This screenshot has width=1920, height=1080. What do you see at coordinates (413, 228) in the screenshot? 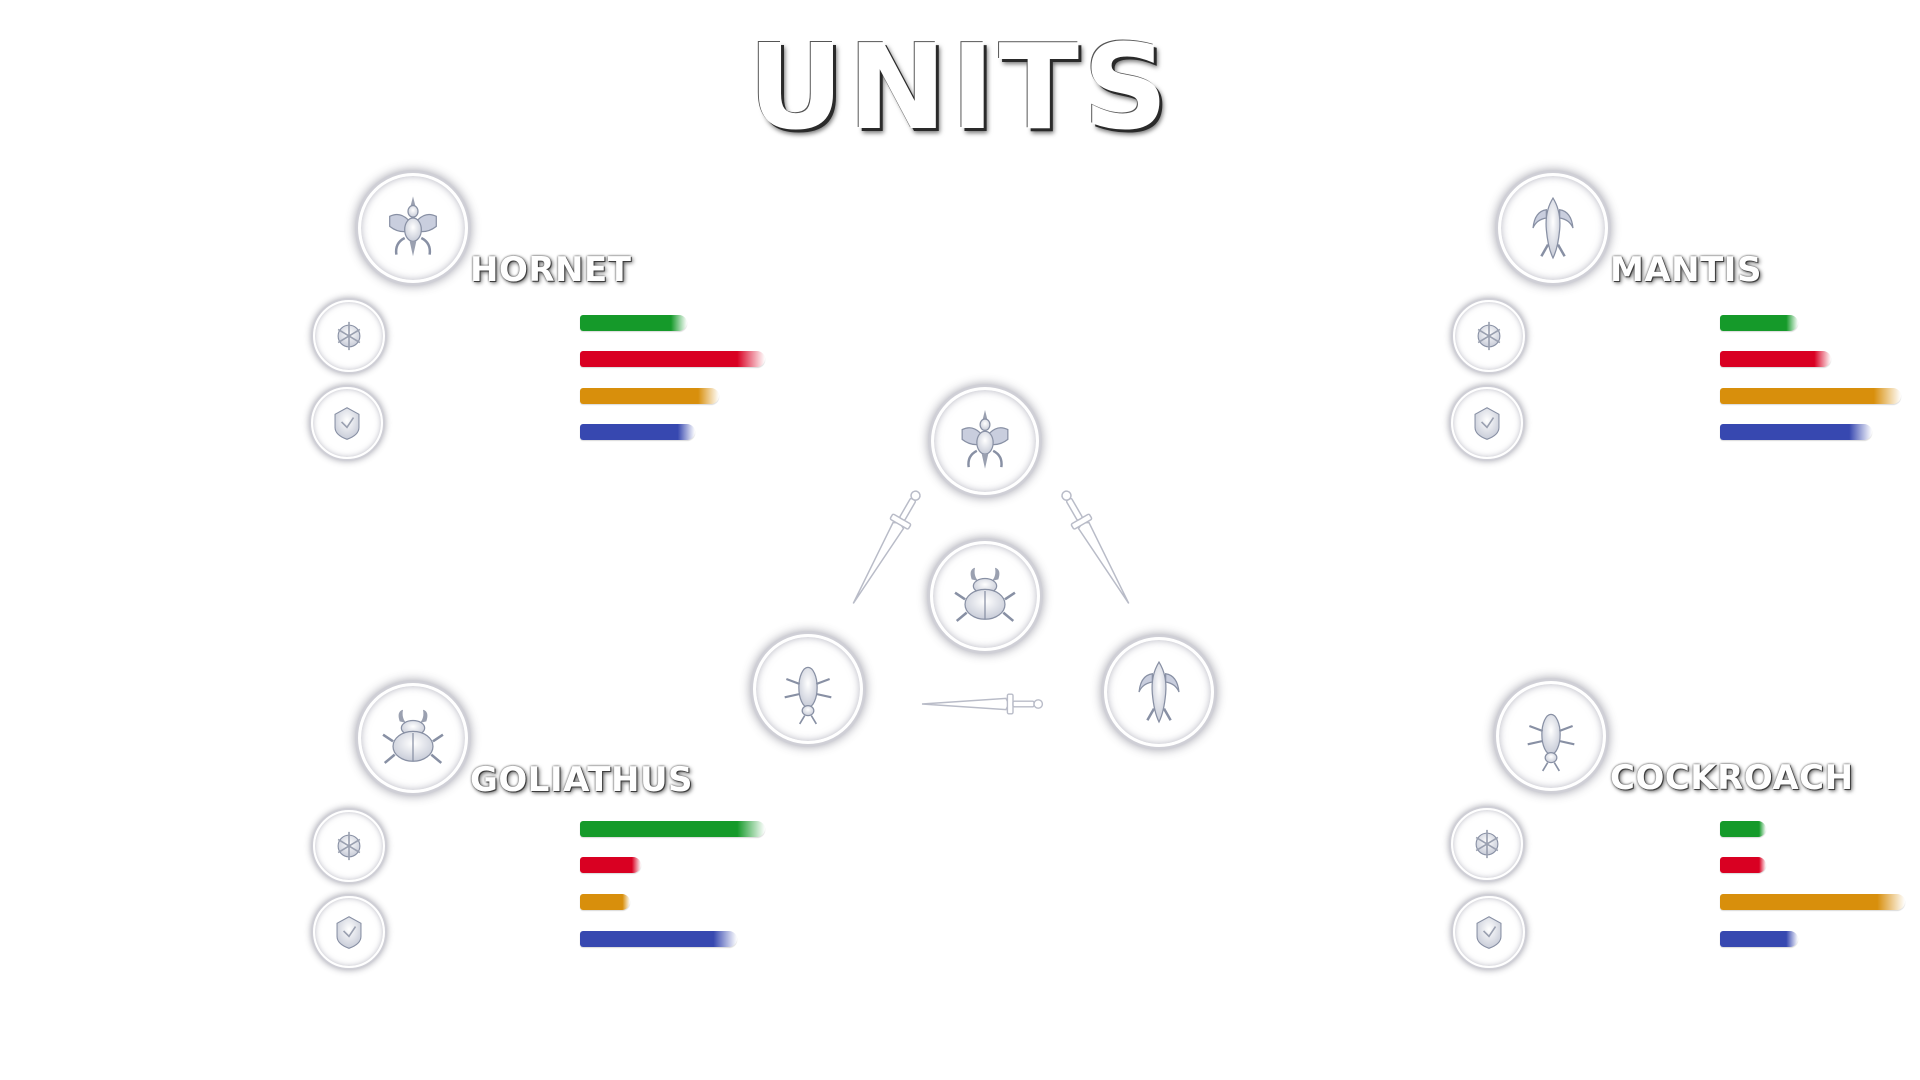
I see `hornet-icon` at bounding box center [413, 228].